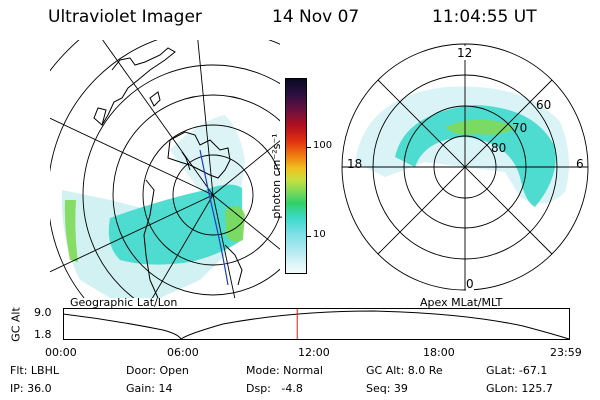 This screenshot has height=400, width=600. What do you see at coordinates (314, 352) in the screenshot?
I see `time-tick-1200: 12:00` at bounding box center [314, 352].